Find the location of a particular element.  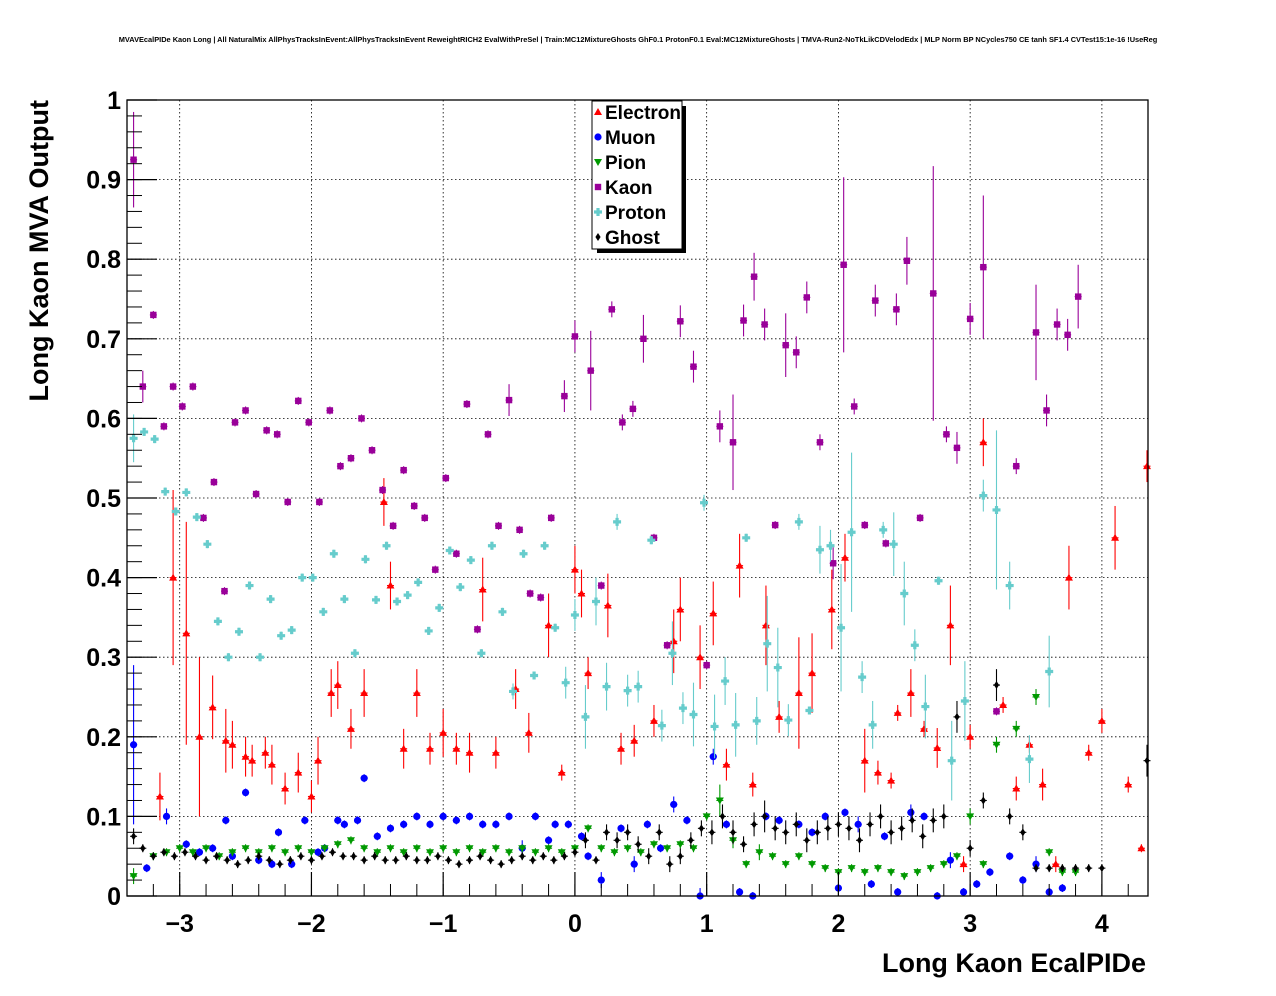

legend-label: Proton is located at coordinates (635, 213).